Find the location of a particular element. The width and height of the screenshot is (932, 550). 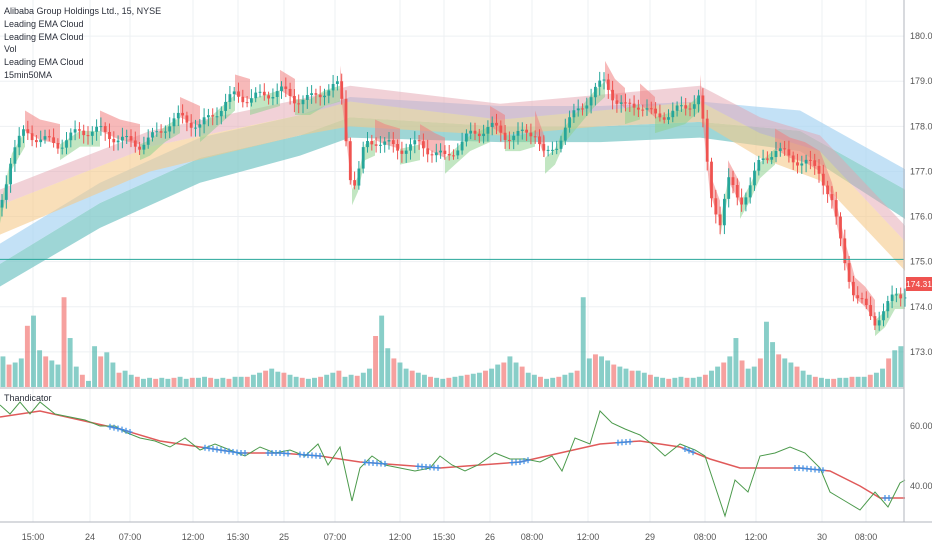

legend-item-ema-cloud-3: Leading EMA Cloud is located at coordinates (44, 62).